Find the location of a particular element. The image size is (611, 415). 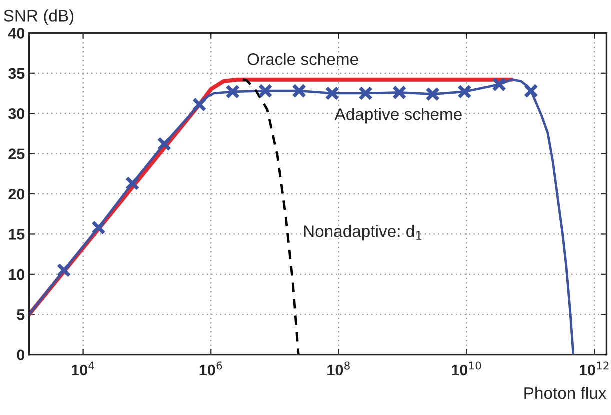

x-tick-label: 10$^{4}$ is located at coordinates (83, 369).